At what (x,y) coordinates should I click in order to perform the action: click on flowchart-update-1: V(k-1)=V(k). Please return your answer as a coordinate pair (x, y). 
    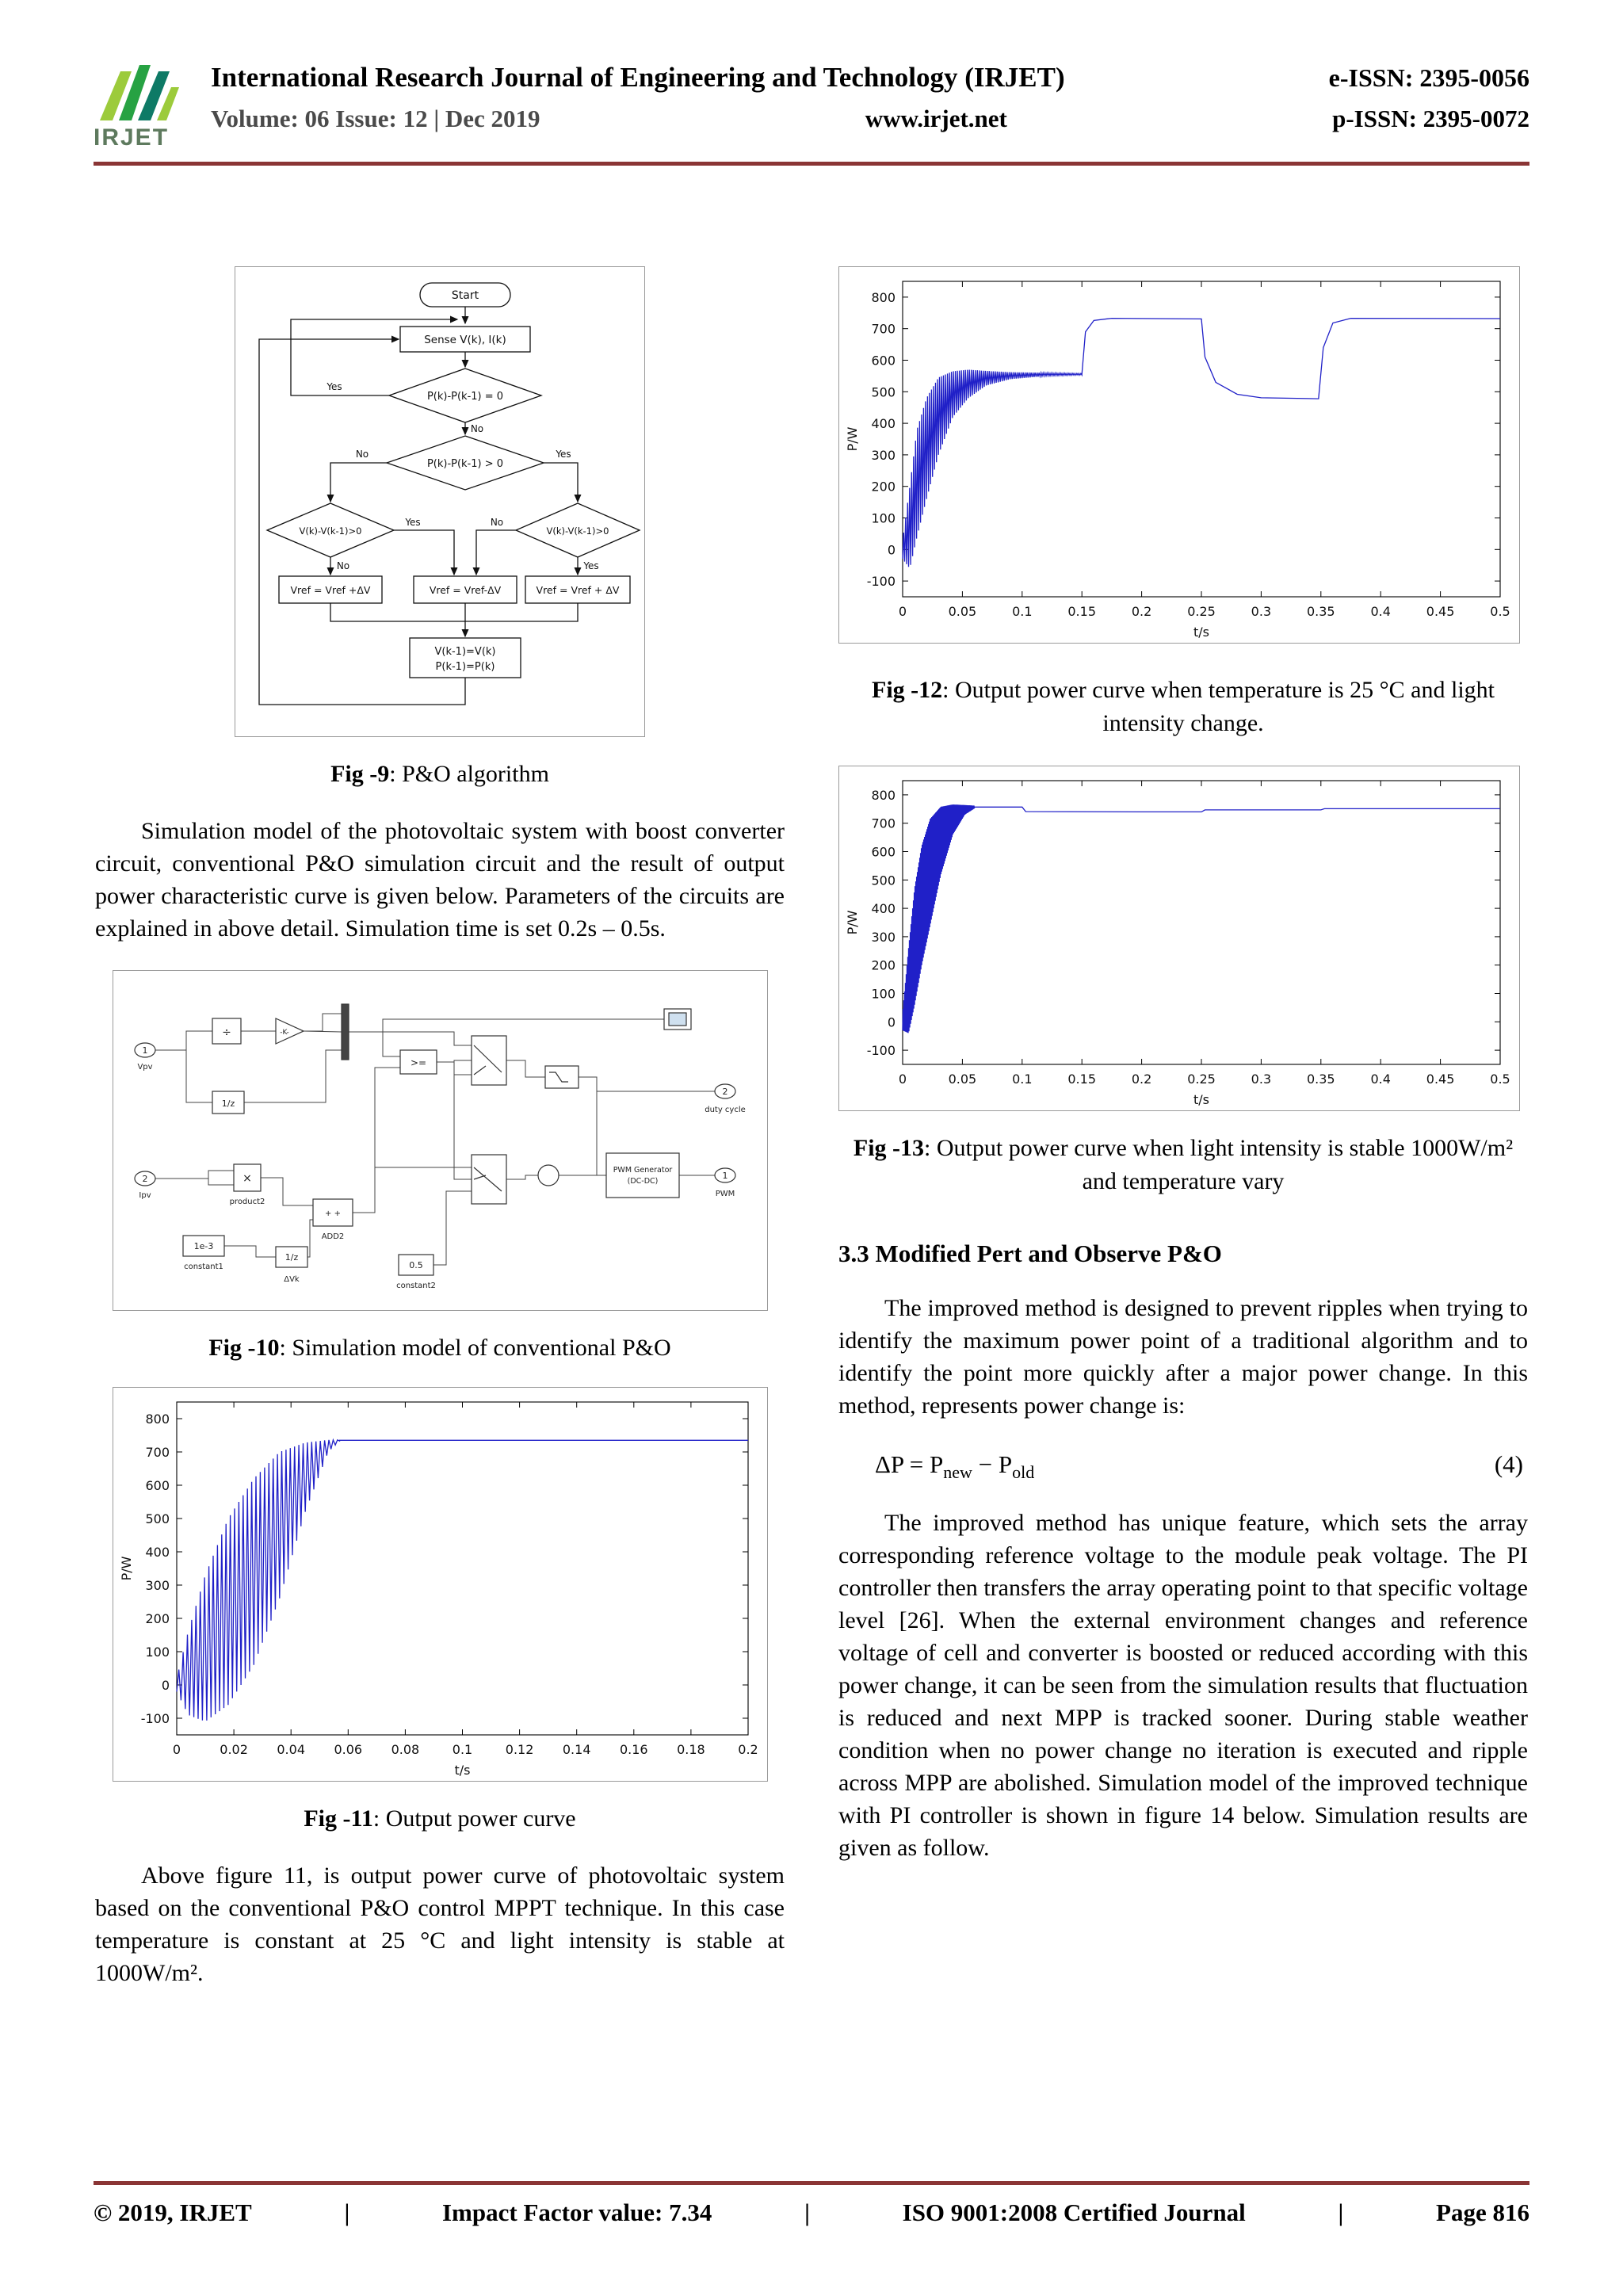
    Looking at the image, I should click on (466, 652).